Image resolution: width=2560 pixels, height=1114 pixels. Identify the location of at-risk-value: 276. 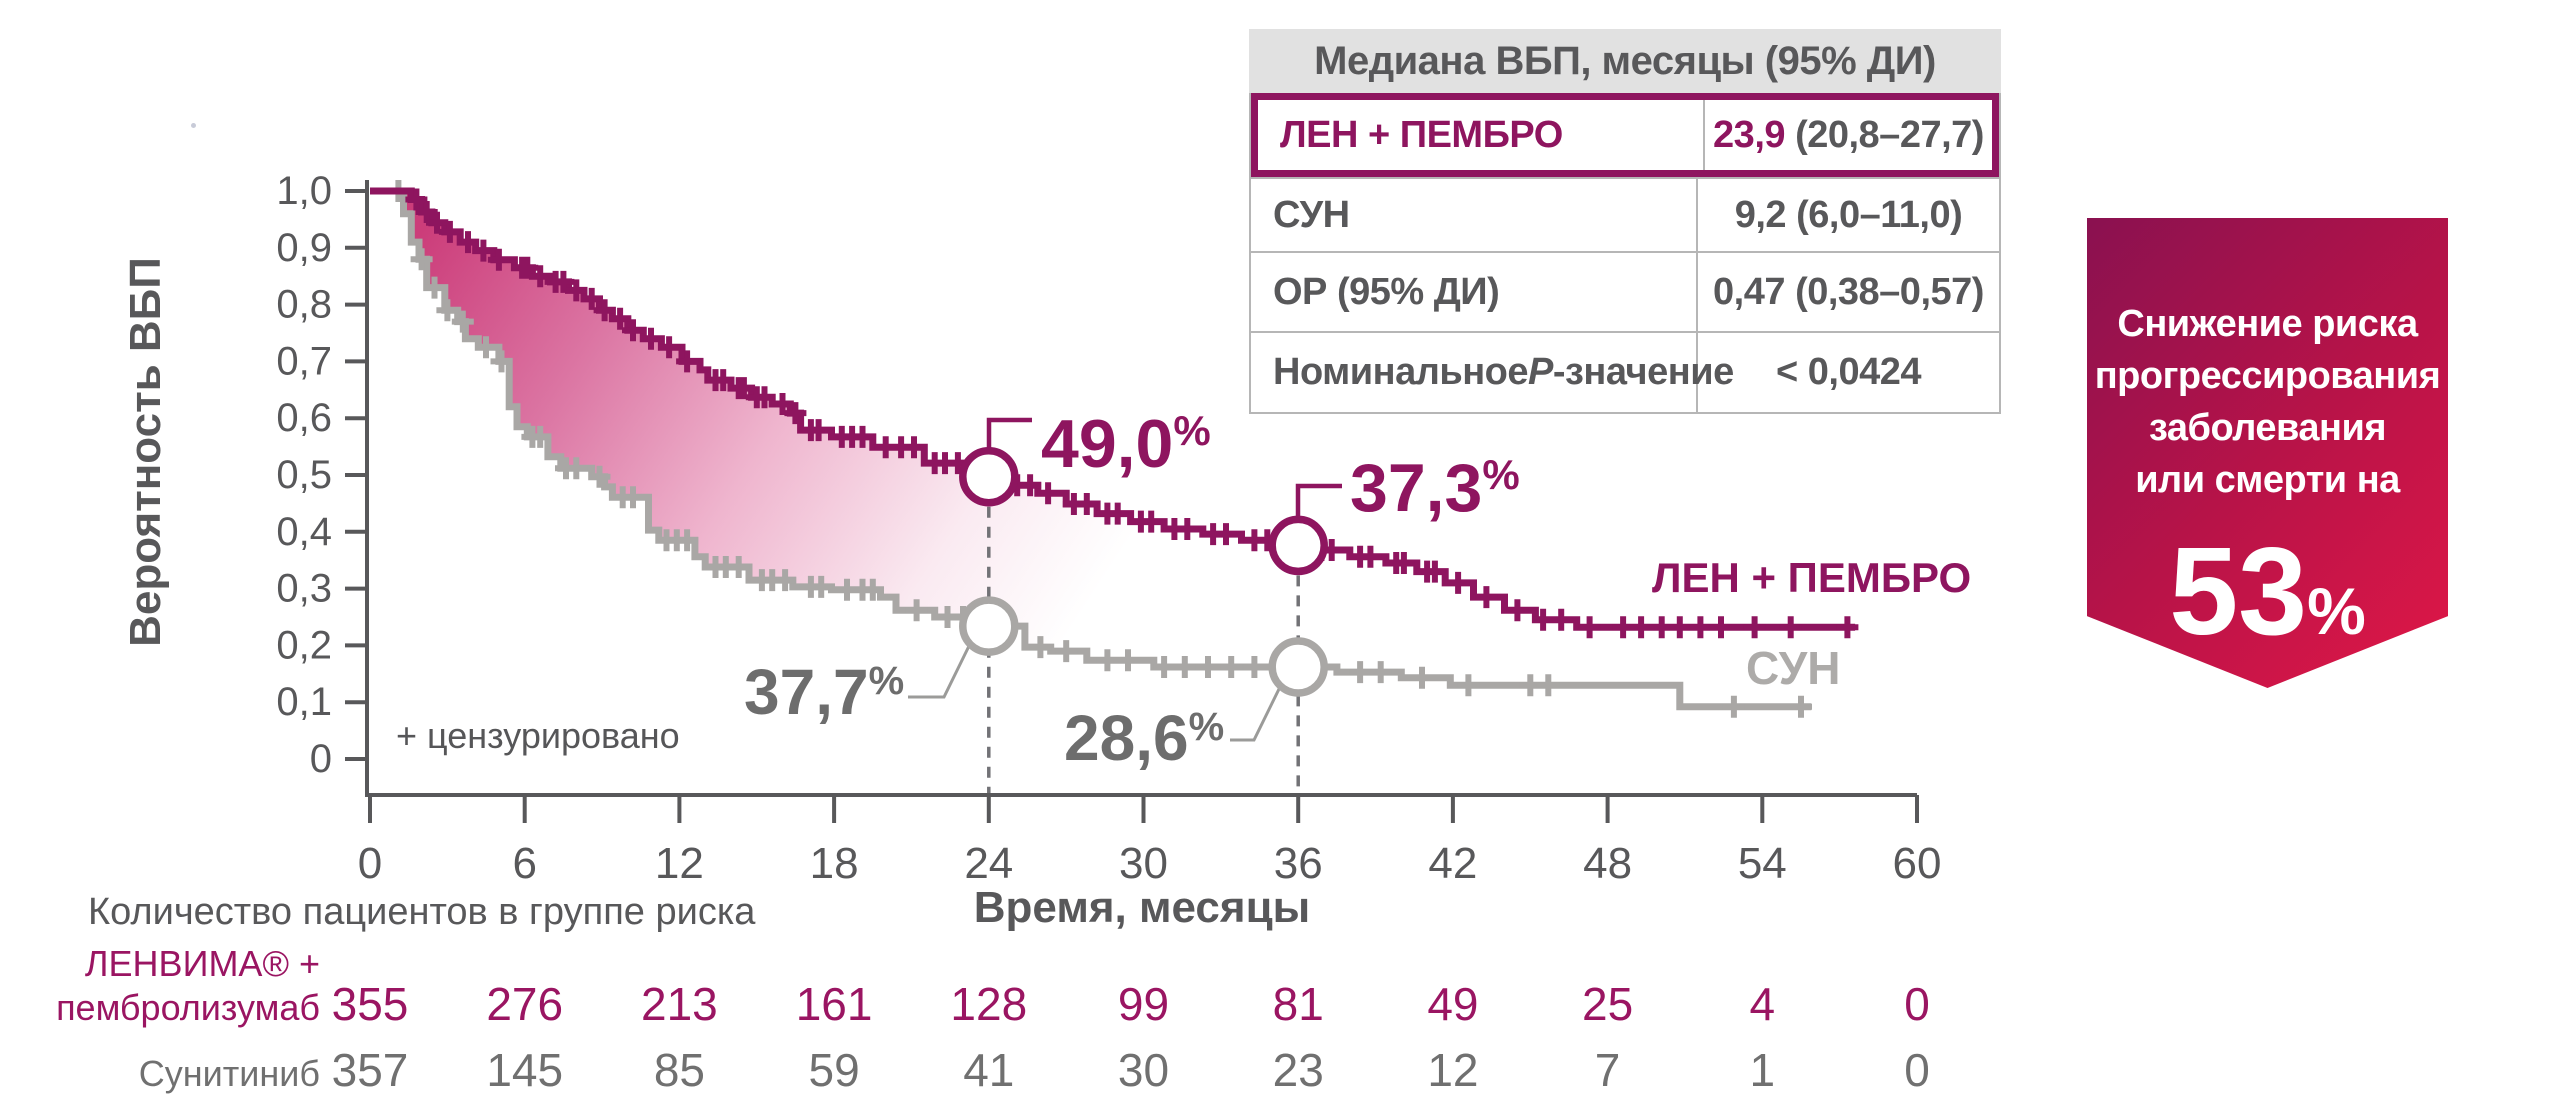
(524, 1004).